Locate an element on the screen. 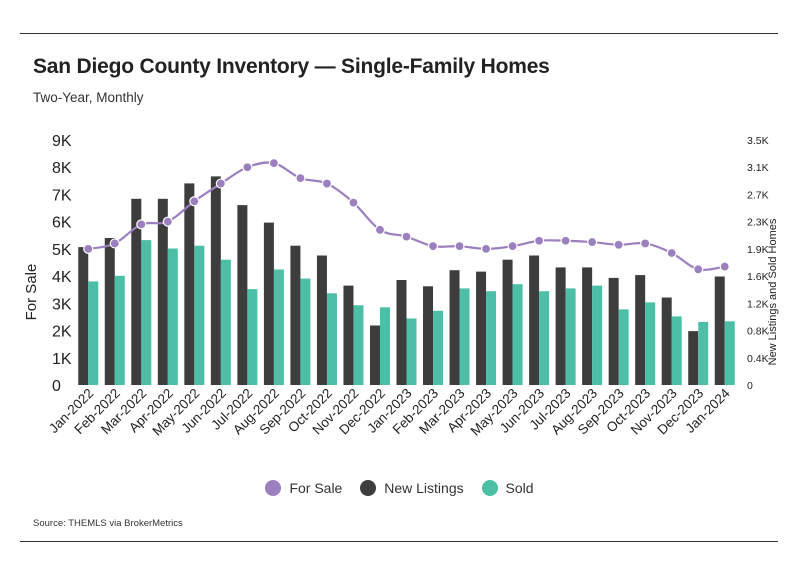 Image resolution: width=799 pixels, height=575 pixels. right-tick-label: 0.4K is located at coordinates (758, 359).